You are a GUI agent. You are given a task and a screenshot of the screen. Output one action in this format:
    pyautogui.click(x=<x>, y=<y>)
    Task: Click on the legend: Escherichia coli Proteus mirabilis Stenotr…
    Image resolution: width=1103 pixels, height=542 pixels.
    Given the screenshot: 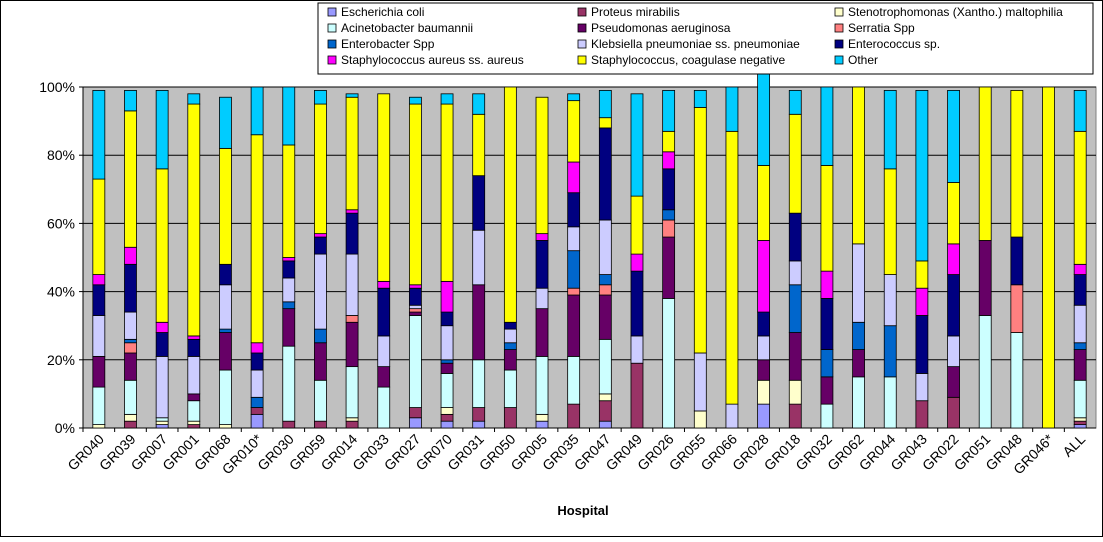 What is the action you would take?
    pyautogui.click(x=705, y=38)
    